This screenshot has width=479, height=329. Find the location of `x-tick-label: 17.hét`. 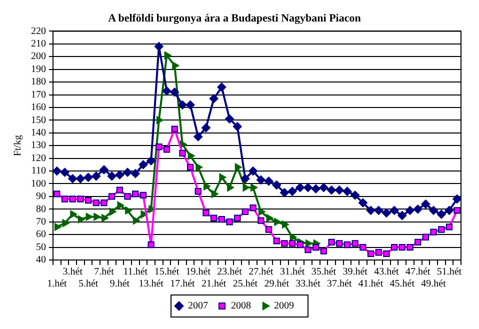

x-tick-label: 17.hét is located at coordinates (183, 284).